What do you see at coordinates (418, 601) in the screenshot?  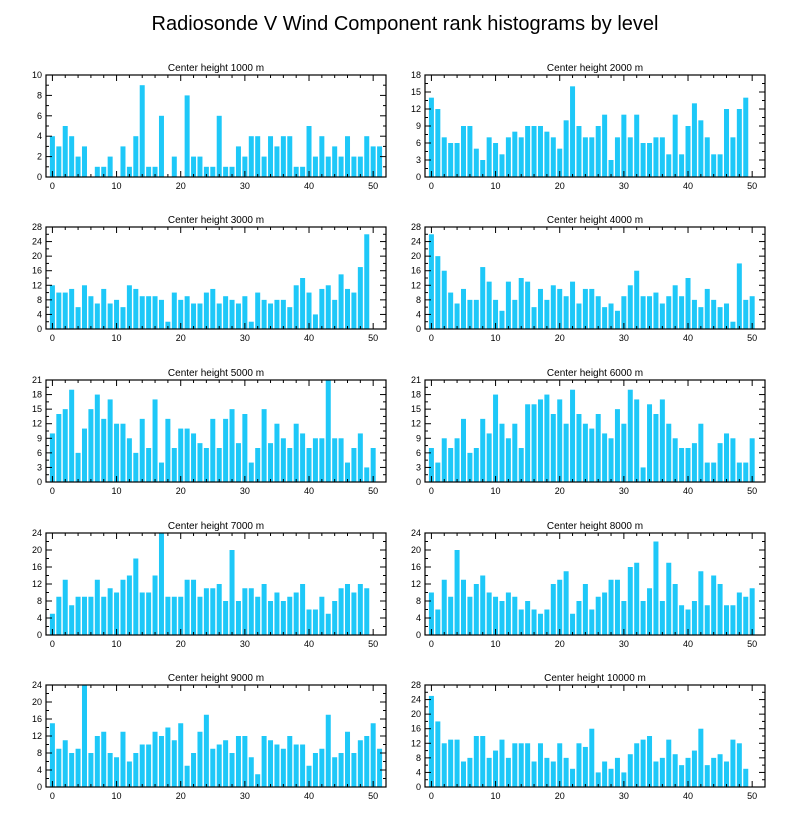 I see `y-tick-label: 8` at bounding box center [418, 601].